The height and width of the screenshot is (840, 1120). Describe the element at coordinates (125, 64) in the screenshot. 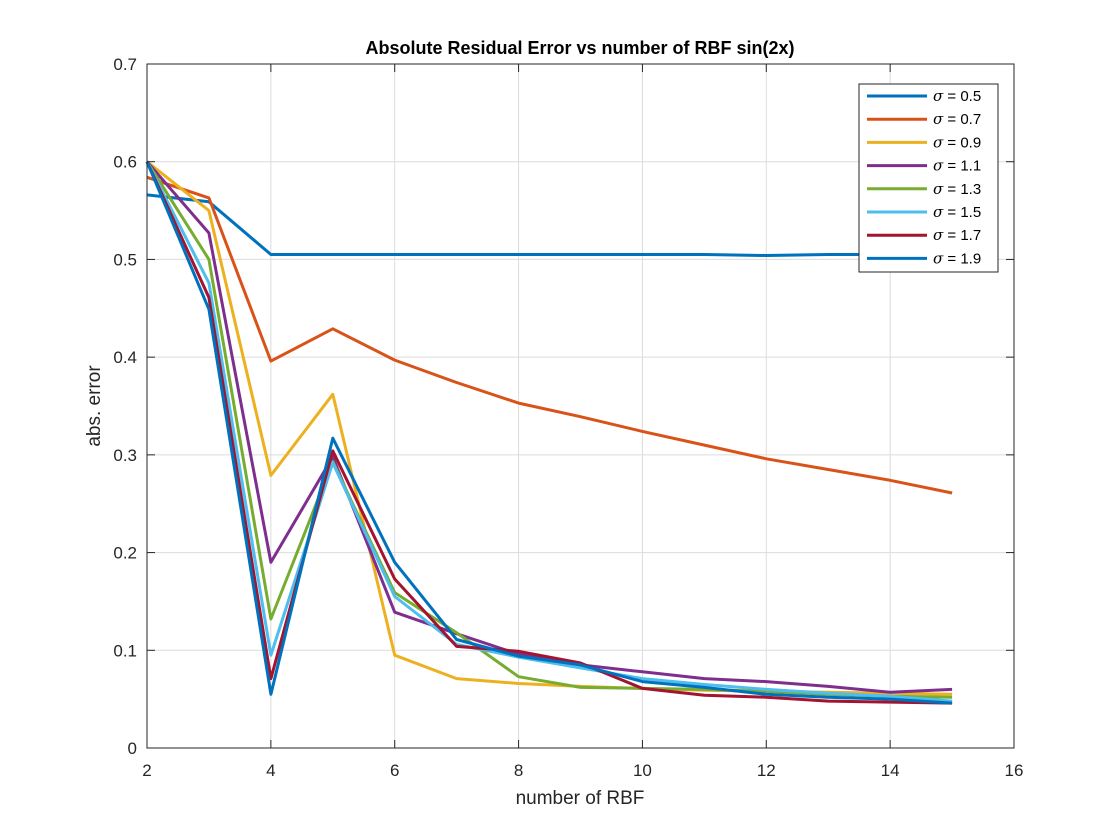

I see `y-tick-label: 0.7` at that location.